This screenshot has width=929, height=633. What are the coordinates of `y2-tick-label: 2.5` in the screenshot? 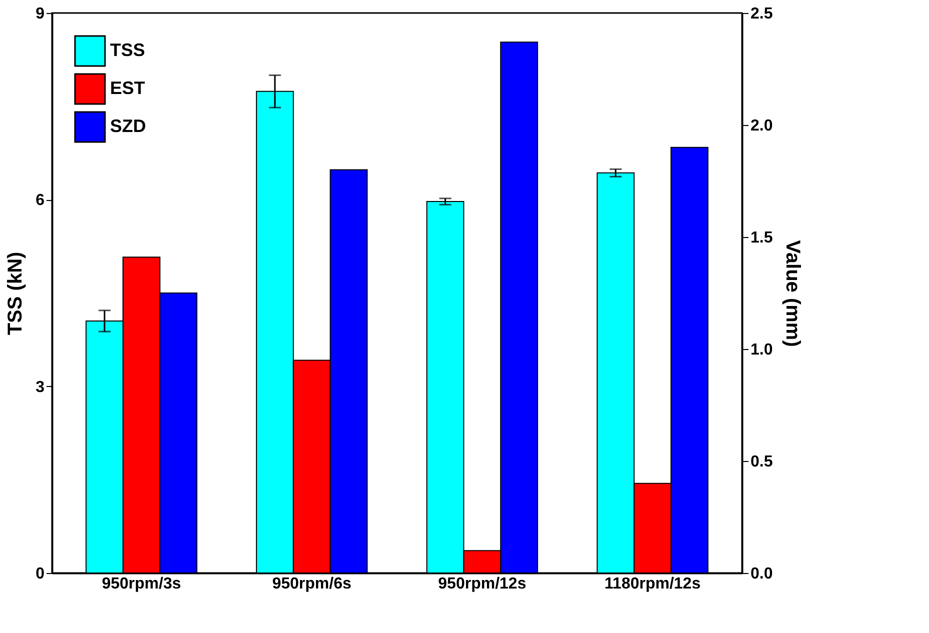 It's located at (761, 14).